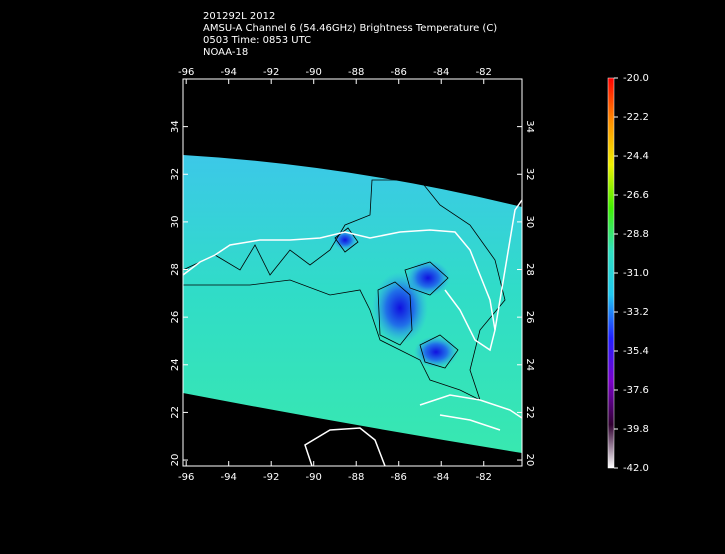  What do you see at coordinates (636, 234) in the screenshot?
I see `colorbar-label: -28.8` at bounding box center [636, 234].